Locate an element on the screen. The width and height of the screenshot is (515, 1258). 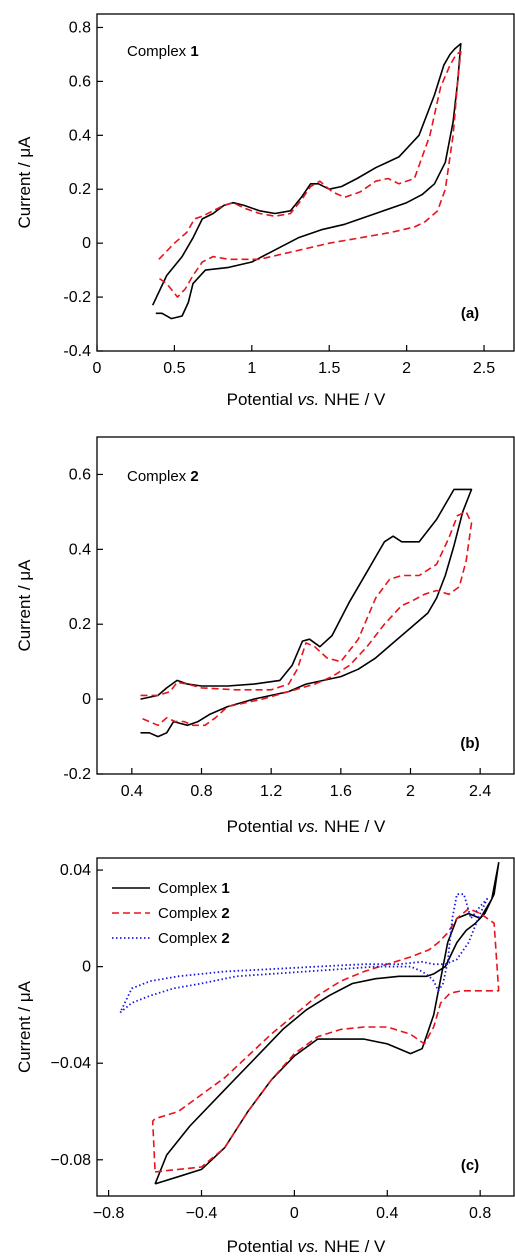
x-tick-label: 1.5 is located at coordinates (329, 368).